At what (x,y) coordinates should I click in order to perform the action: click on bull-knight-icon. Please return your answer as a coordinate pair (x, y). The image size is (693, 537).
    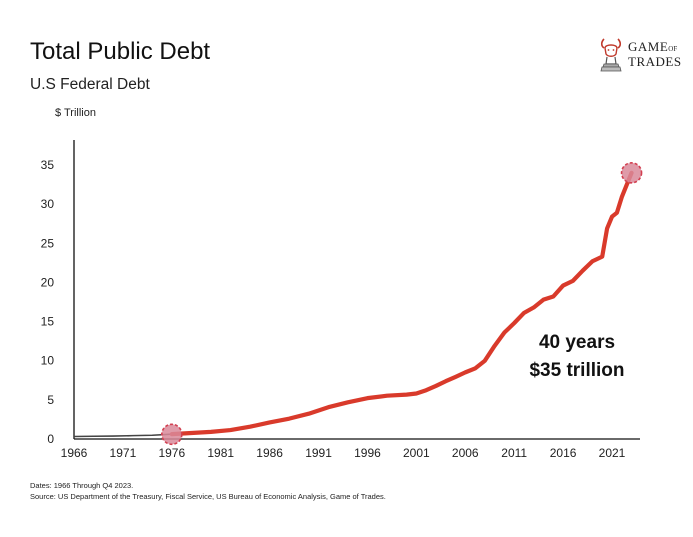
    Looking at the image, I should click on (611, 55).